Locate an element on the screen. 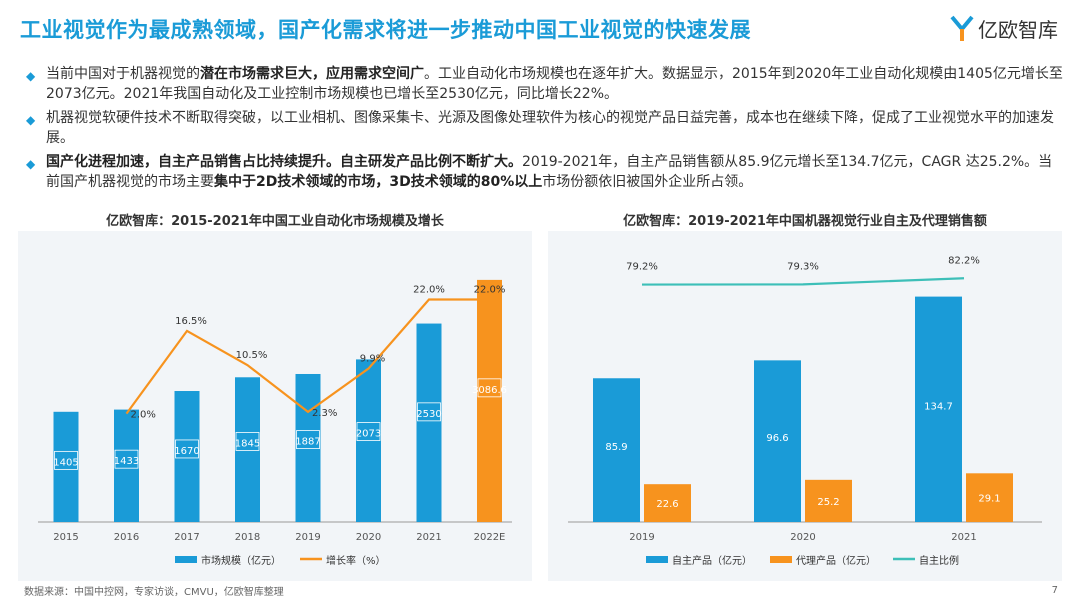  data-label: 2073 is located at coordinates (368, 434).